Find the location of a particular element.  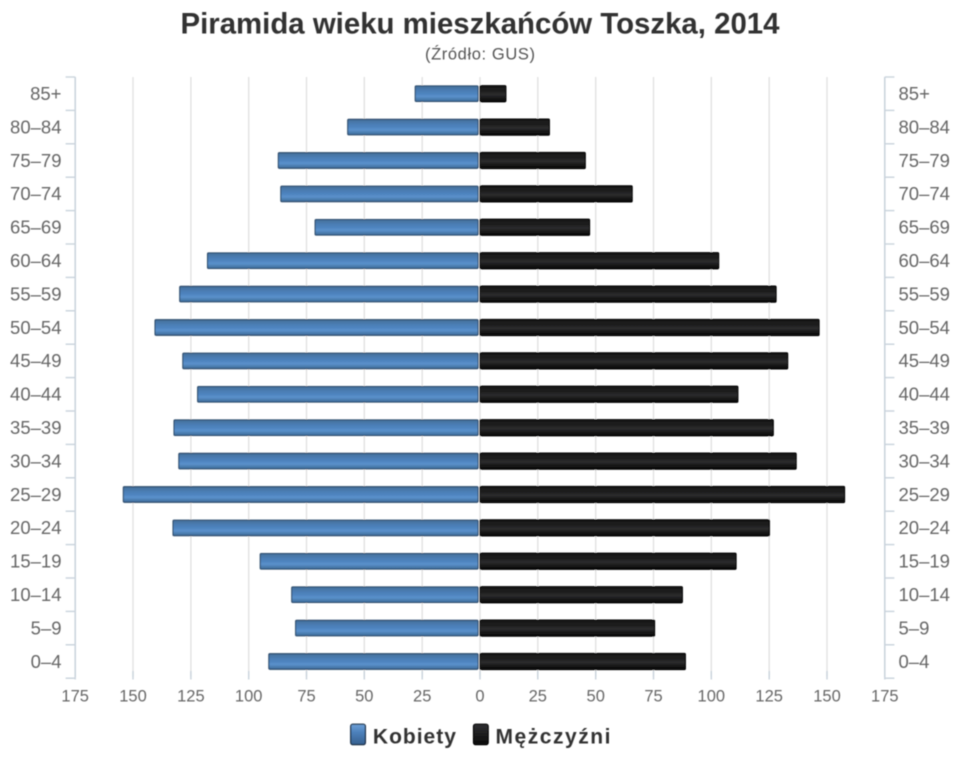

svg-text: Kobiety is located at coordinates (414, 737).